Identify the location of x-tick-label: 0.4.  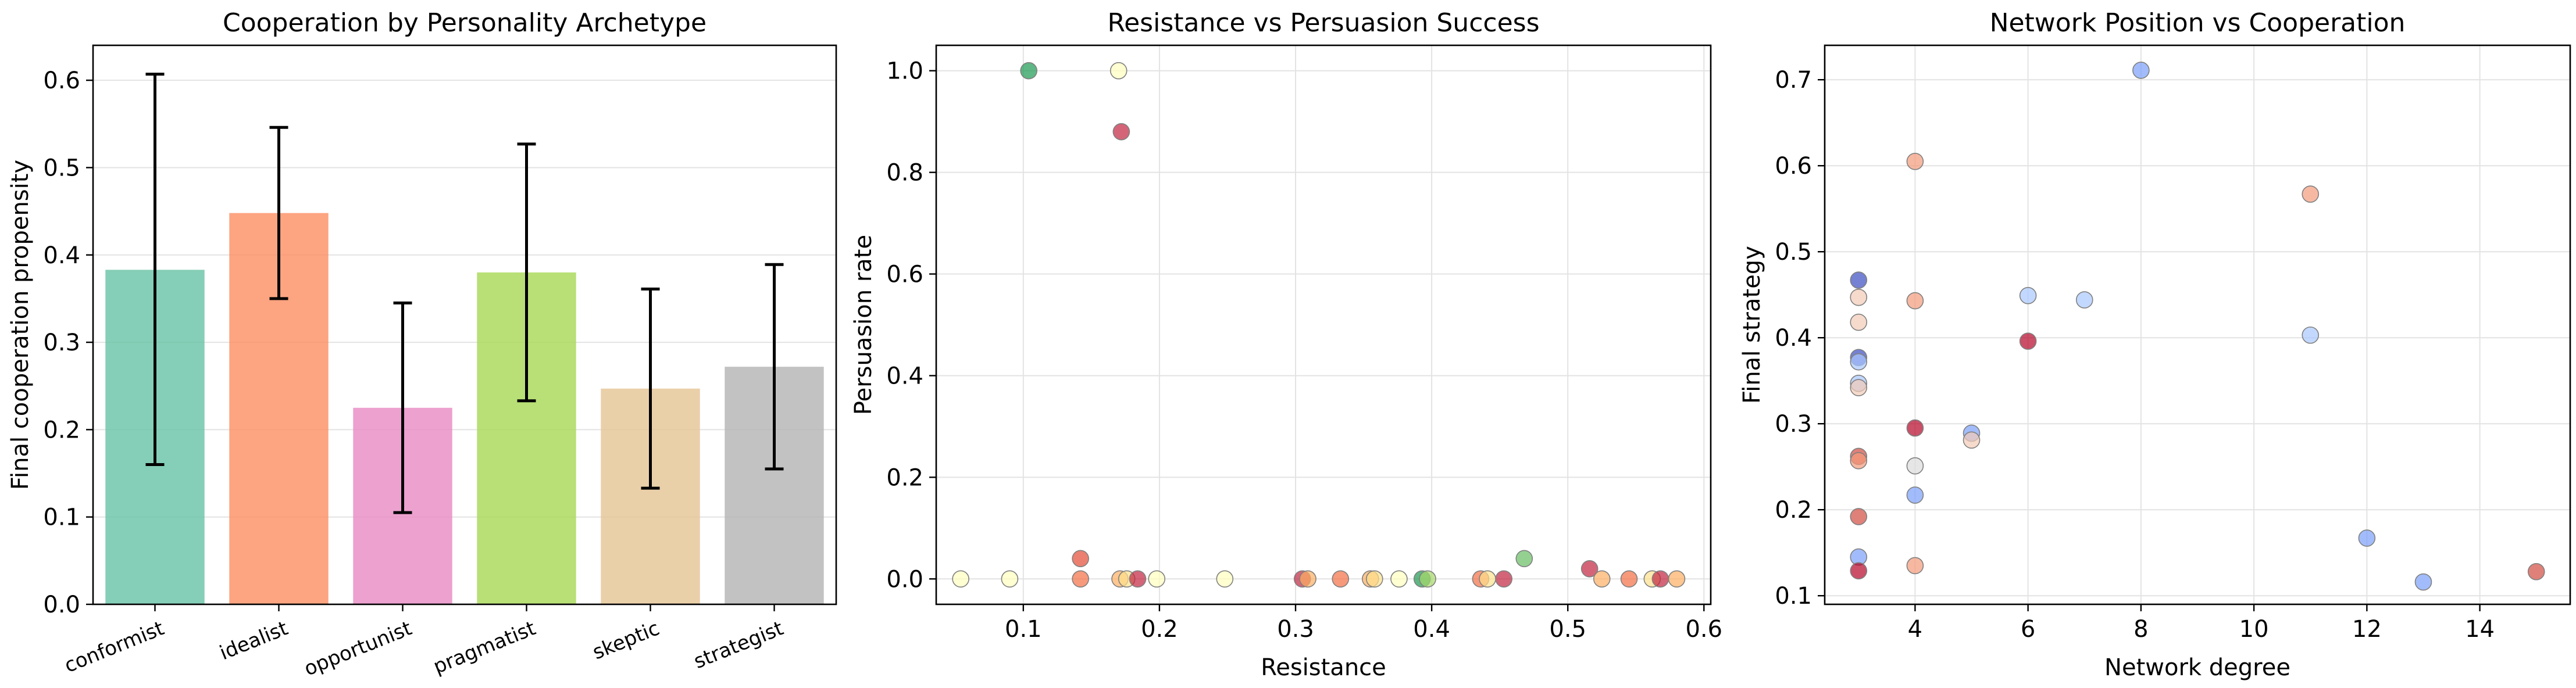
(1432, 629).